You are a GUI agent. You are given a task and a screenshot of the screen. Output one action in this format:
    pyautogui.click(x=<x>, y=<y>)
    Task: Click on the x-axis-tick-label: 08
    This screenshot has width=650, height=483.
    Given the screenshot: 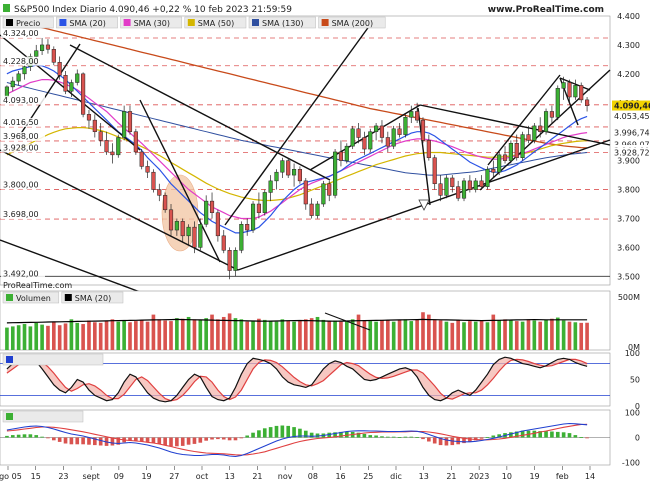 What is the action you would take?
    pyautogui.click(x=313, y=476)
    